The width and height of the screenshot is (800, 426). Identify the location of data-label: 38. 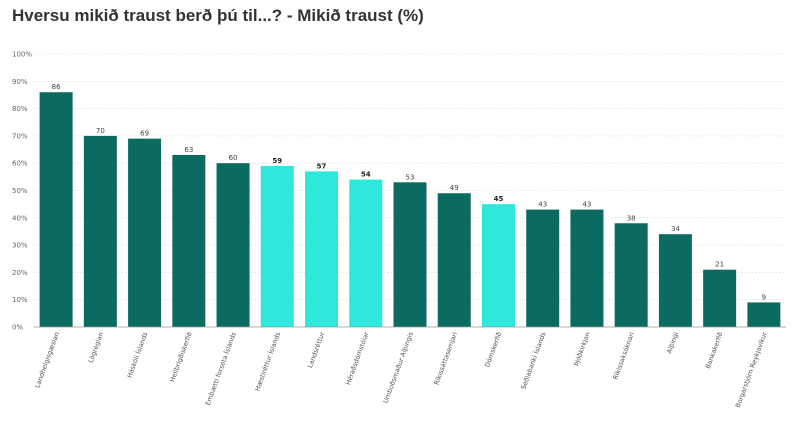
(631, 218).